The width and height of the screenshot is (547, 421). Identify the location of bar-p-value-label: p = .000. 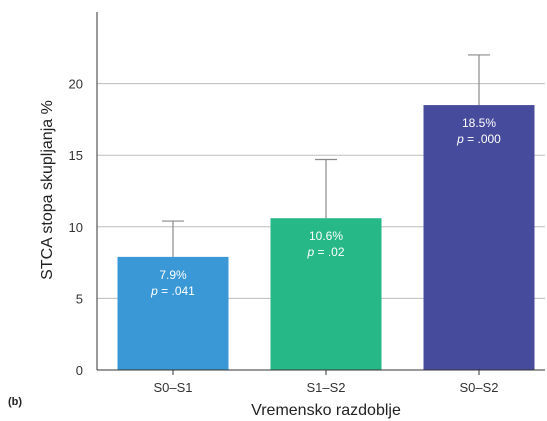
(478, 139).